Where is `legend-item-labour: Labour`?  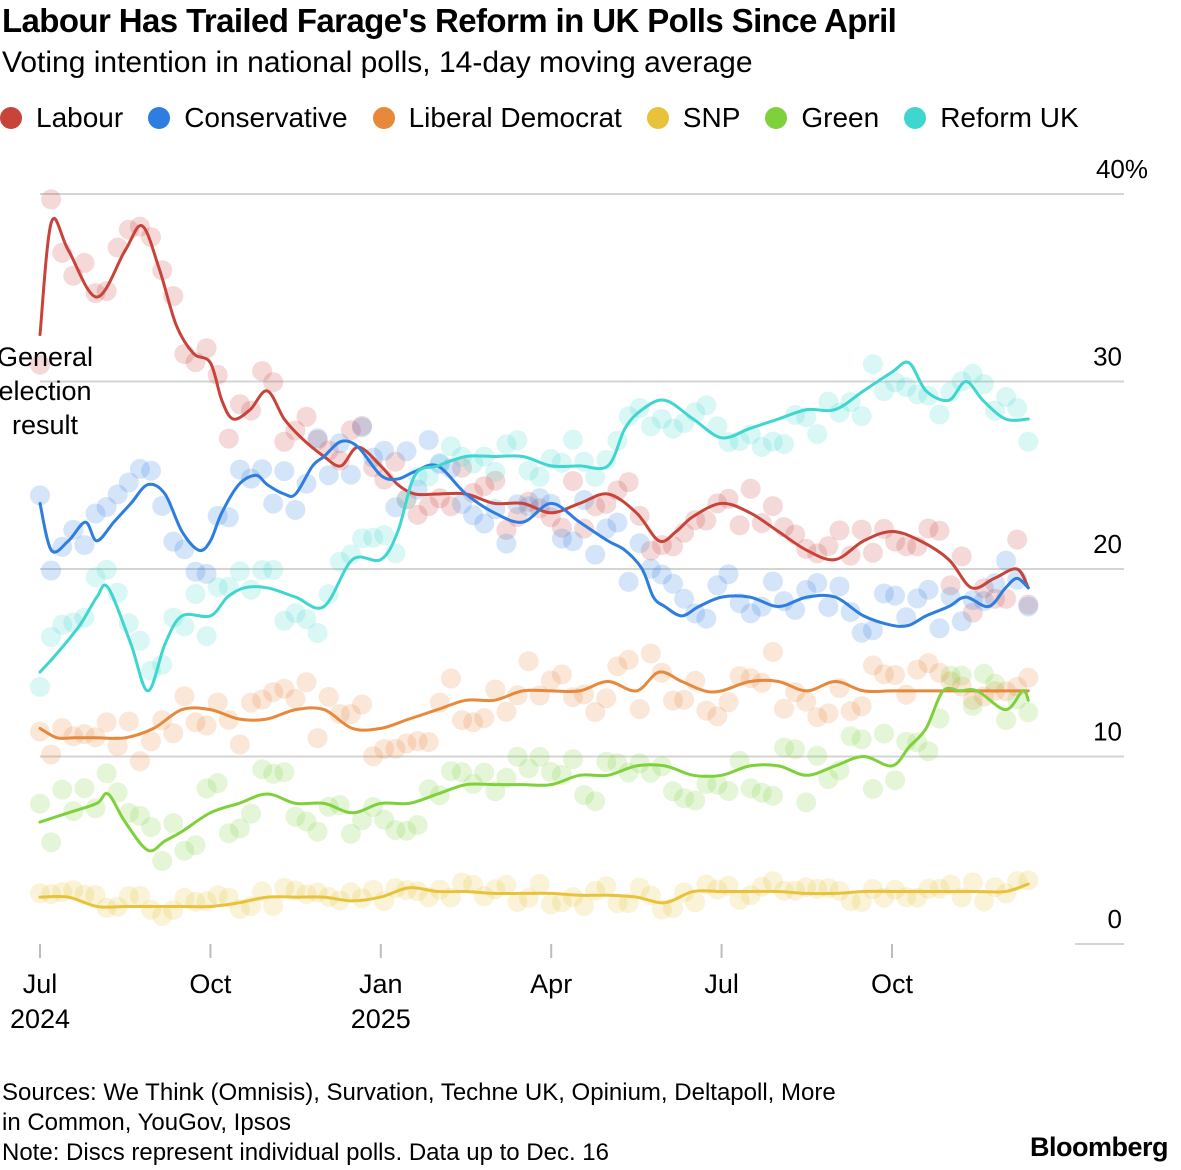 legend-item-labour: Labour is located at coordinates (61, 118).